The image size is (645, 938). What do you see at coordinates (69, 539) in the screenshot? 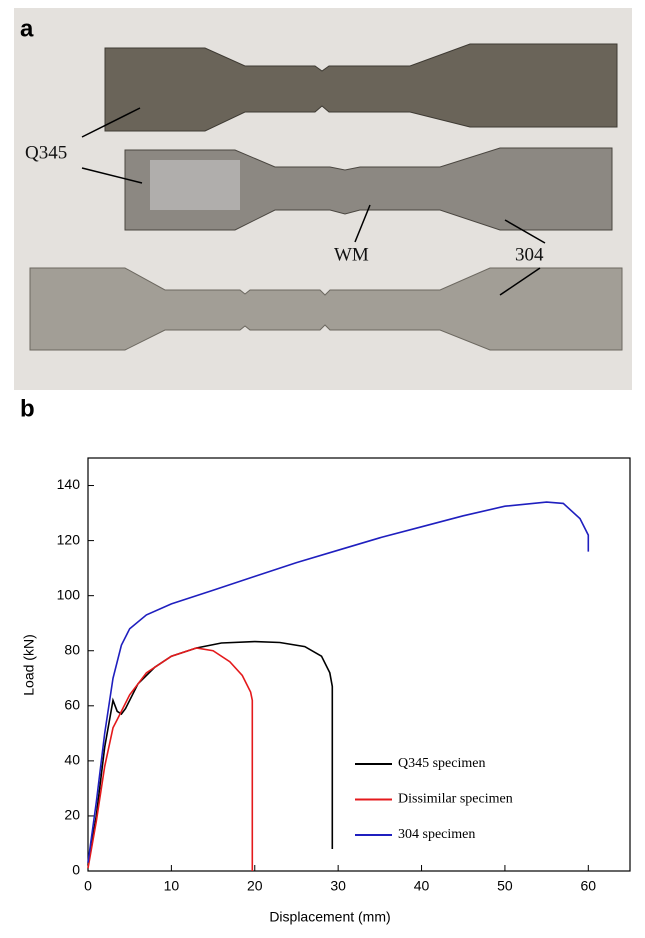
I see `y-tick-label: 120` at bounding box center [69, 539].